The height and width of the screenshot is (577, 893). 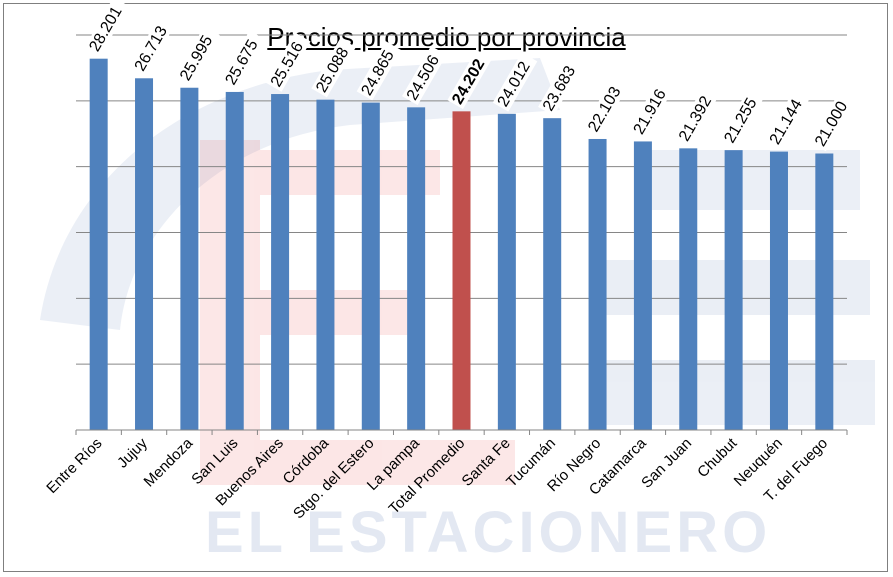 I want to click on data-label: 21.392, so click(x=696, y=116).